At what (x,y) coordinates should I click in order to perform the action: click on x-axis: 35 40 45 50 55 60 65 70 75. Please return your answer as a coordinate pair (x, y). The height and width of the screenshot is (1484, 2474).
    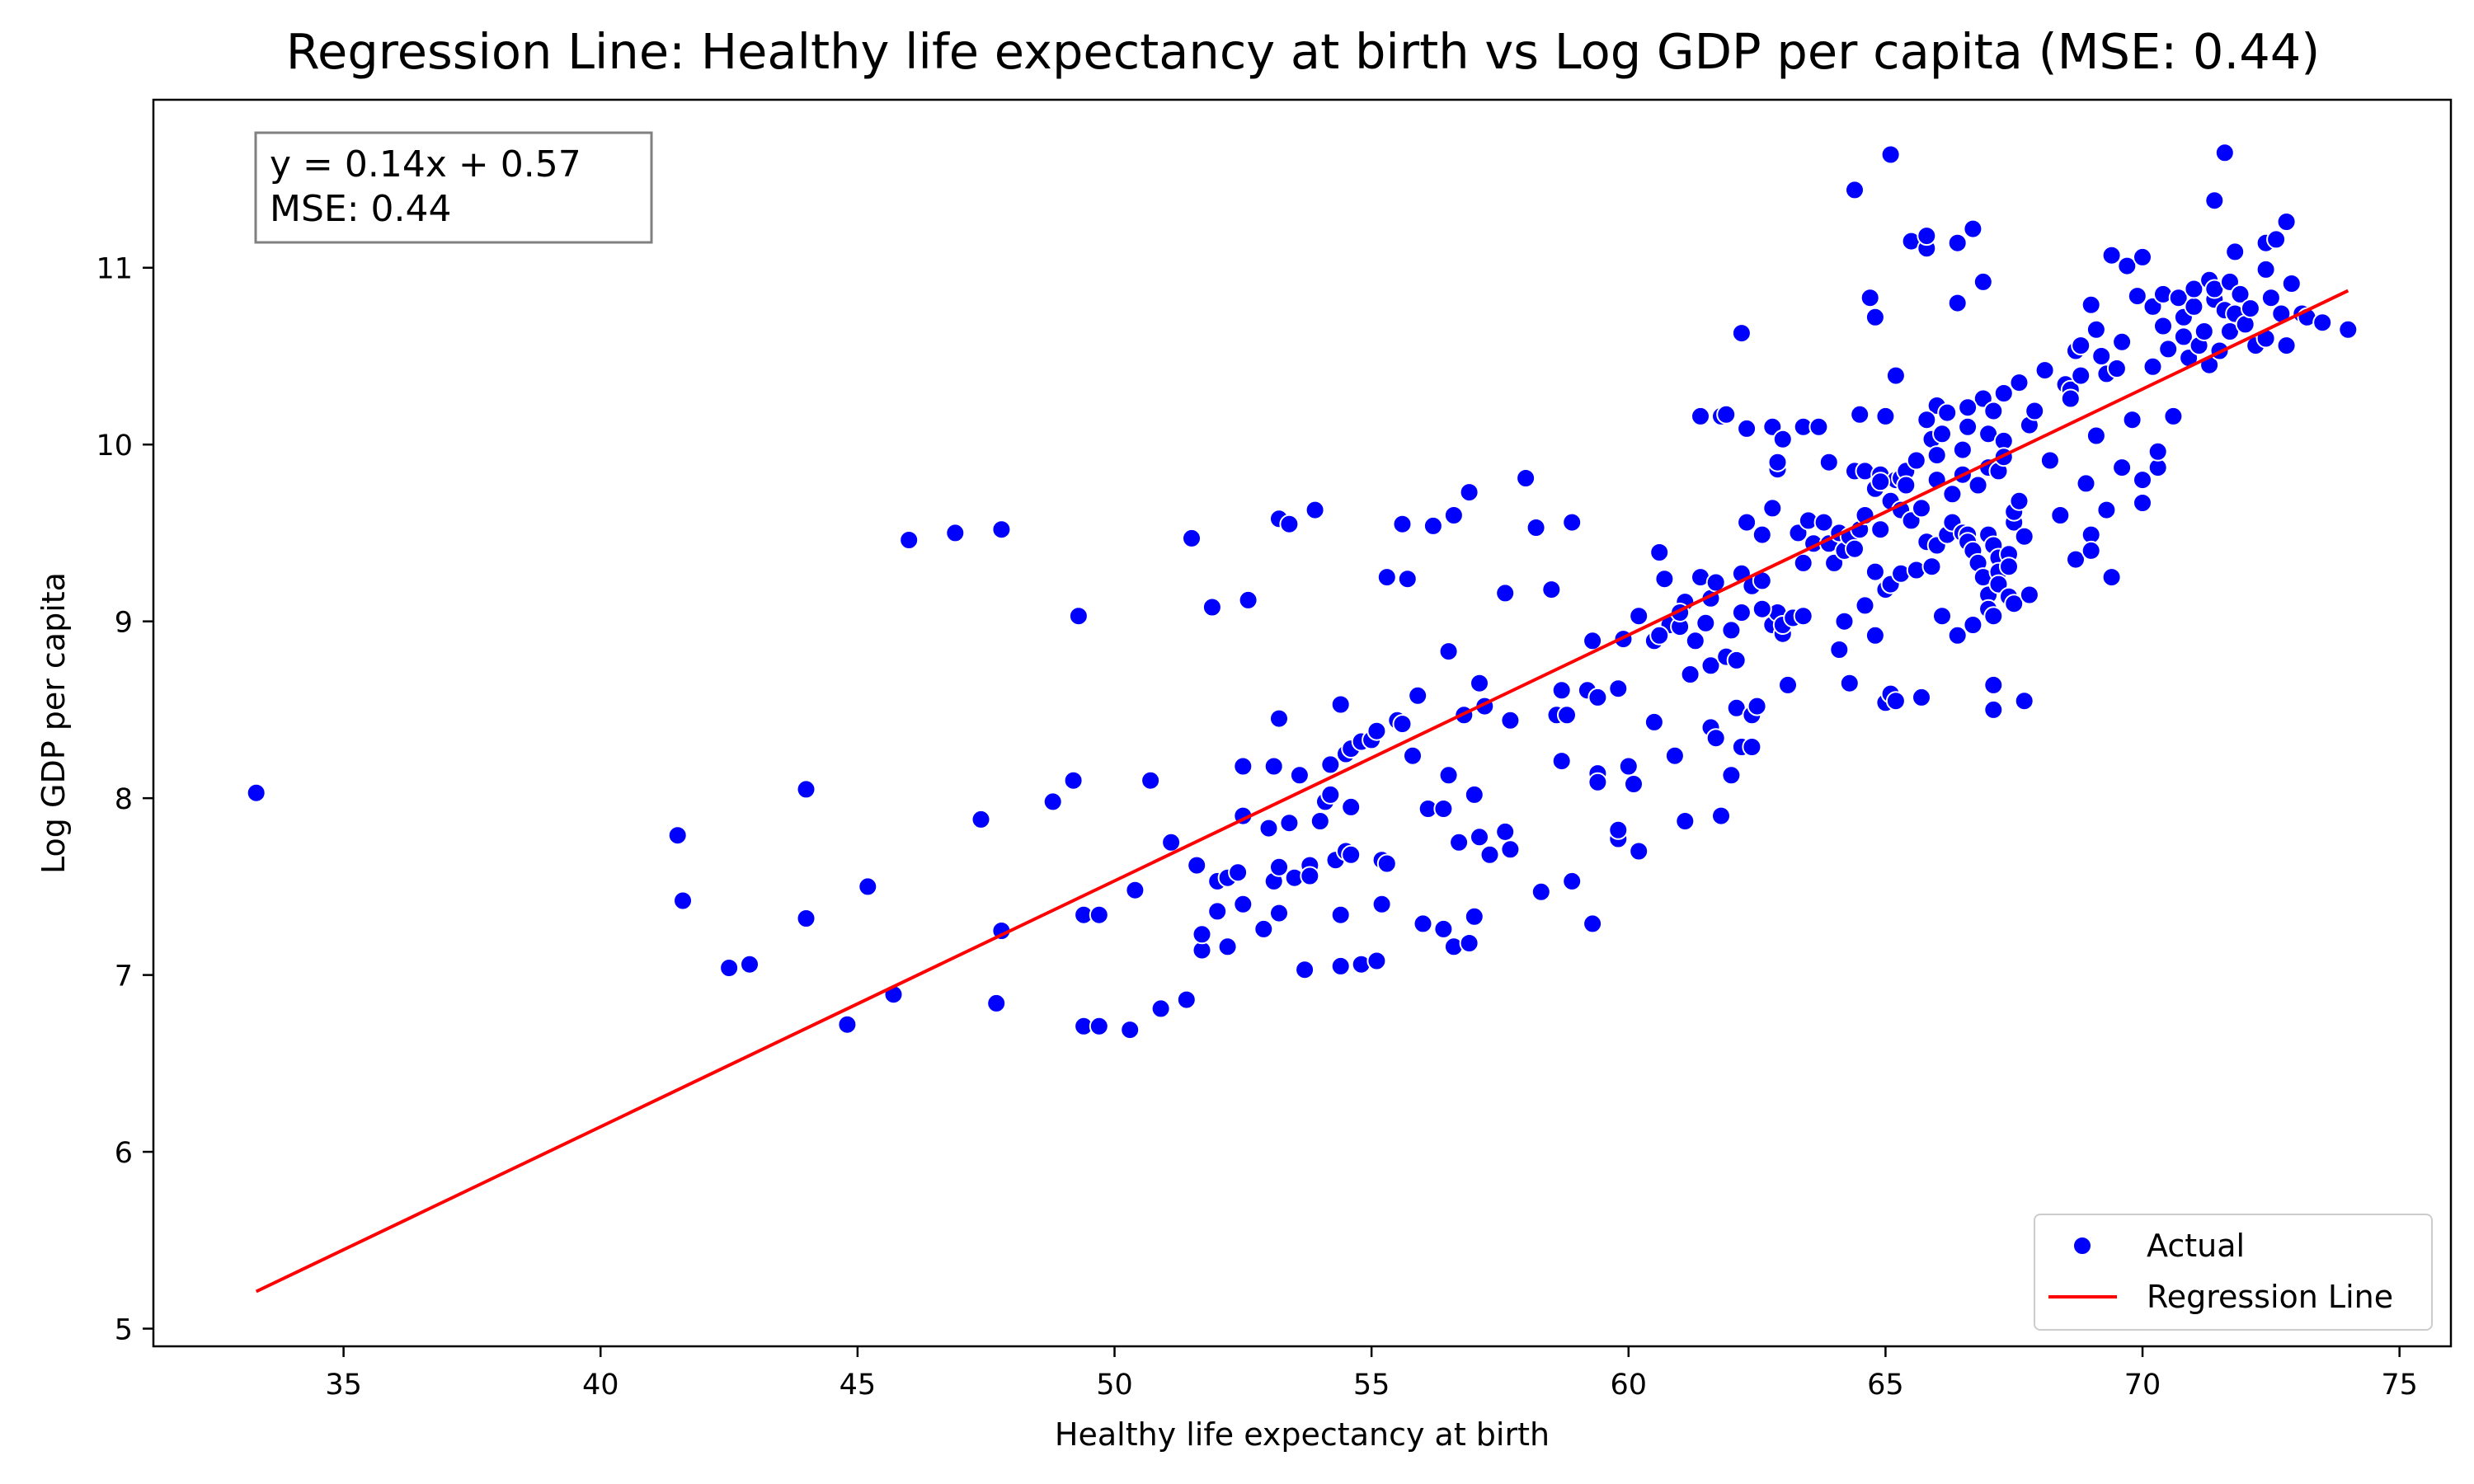
    Looking at the image, I should click on (1371, 1374).